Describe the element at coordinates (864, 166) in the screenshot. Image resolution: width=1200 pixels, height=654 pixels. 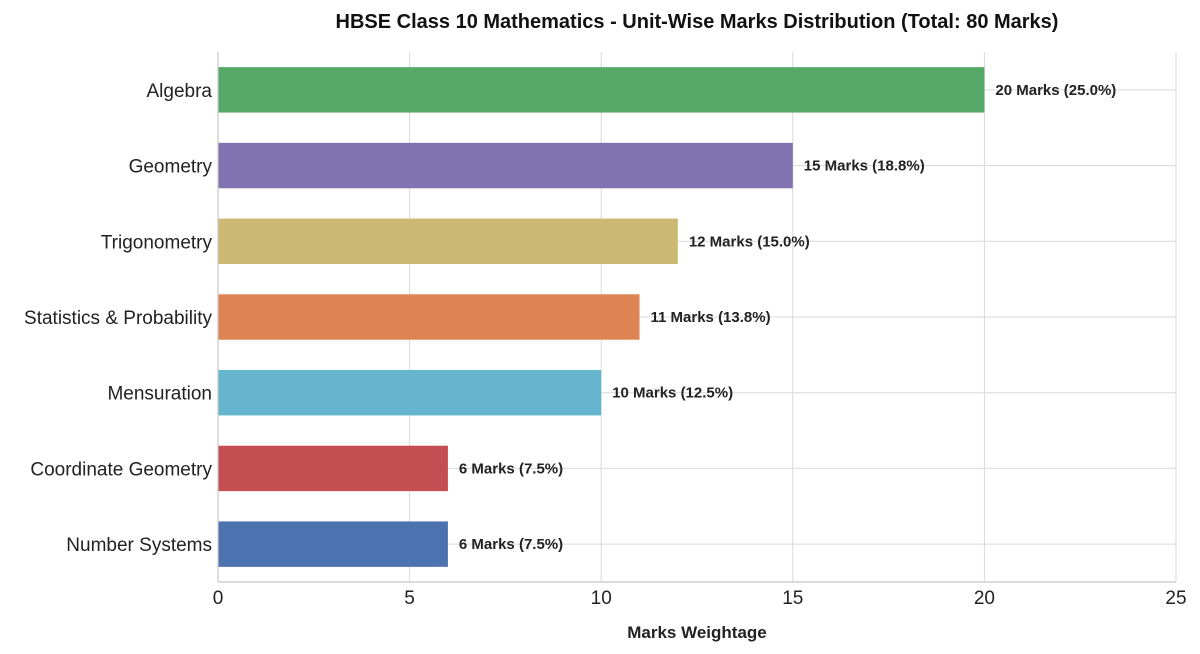
I see `data-label: 15 Marks (18.8%)` at that location.